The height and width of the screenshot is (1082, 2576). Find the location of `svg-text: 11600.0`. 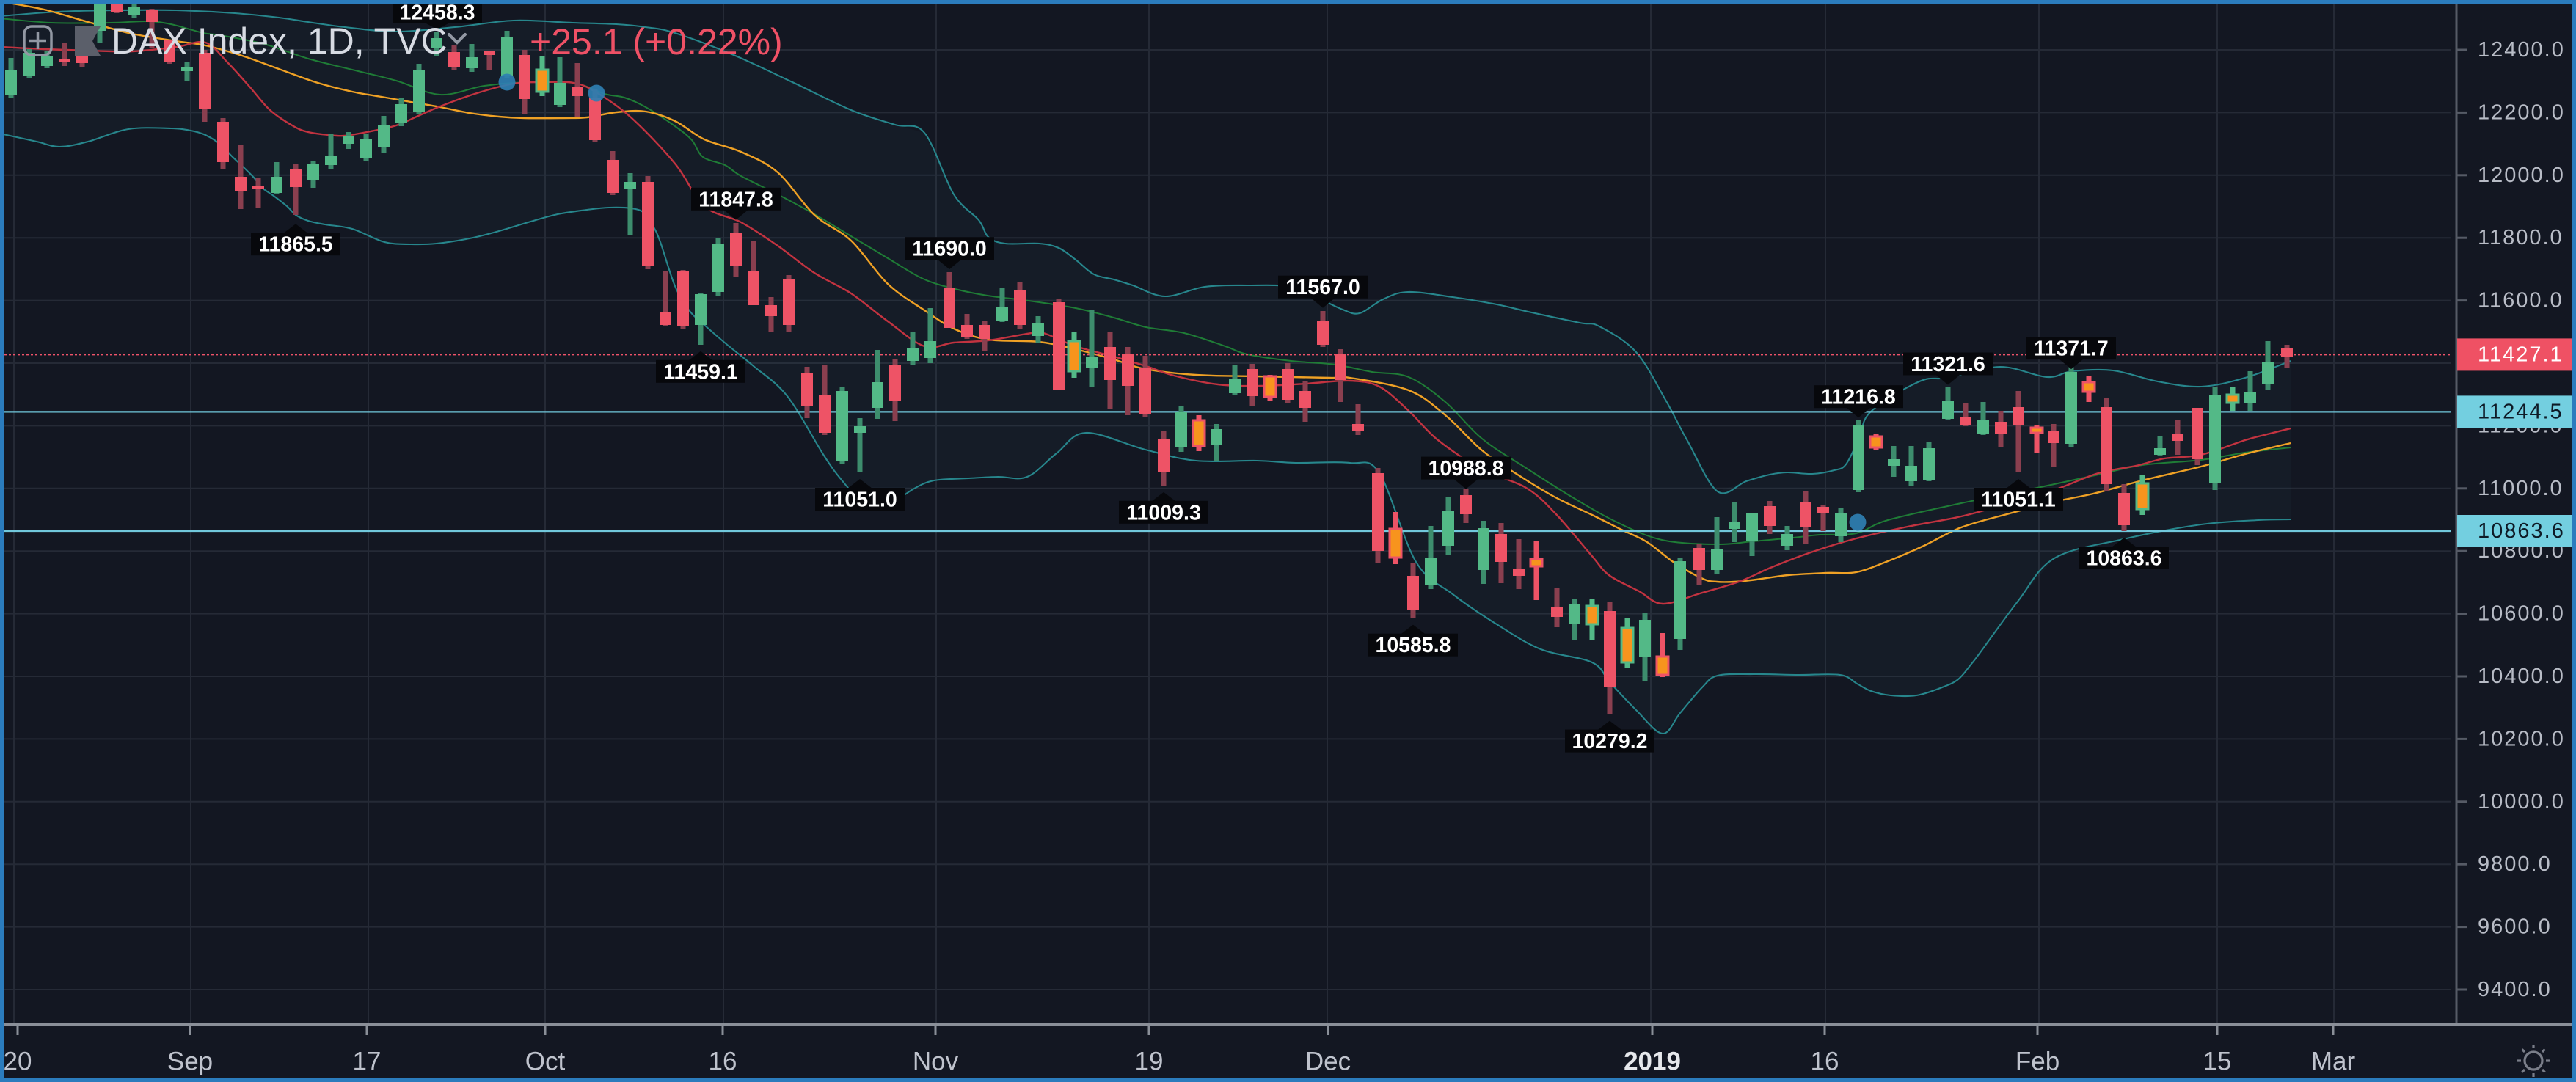

svg-text: 11600.0 is located at coordinates (2521, 300).